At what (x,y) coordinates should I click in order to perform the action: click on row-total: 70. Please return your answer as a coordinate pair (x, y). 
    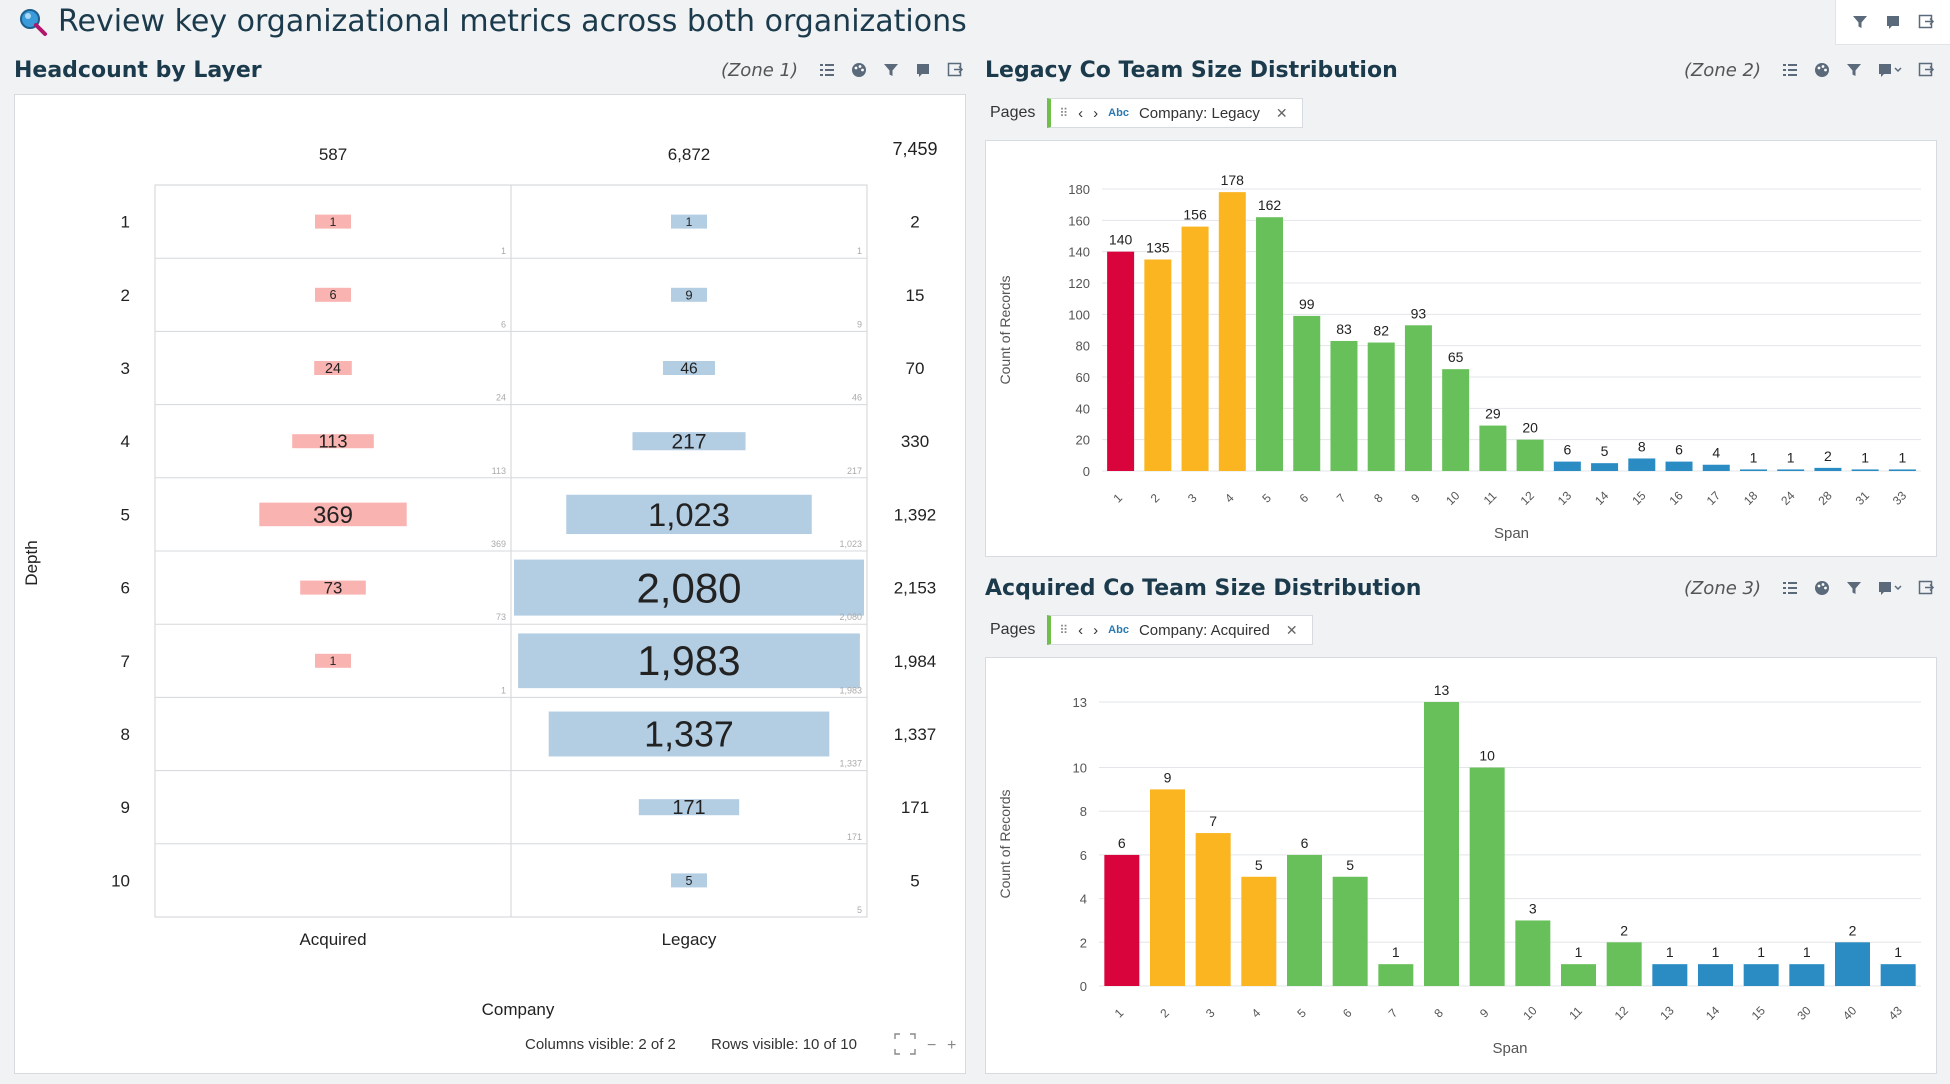
    Looking at the image, I should click on (915, 368).